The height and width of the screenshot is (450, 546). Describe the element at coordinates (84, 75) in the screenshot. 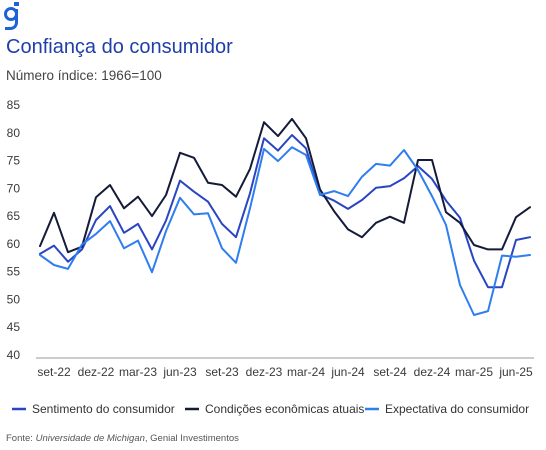

I see `chart-subtitle: Número índice: 1966=100` at that location.